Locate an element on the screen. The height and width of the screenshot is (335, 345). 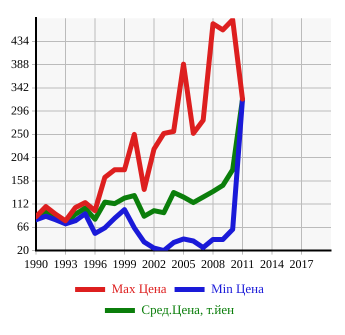
y-tick-label: 342 is located at coordinates (20, 87).